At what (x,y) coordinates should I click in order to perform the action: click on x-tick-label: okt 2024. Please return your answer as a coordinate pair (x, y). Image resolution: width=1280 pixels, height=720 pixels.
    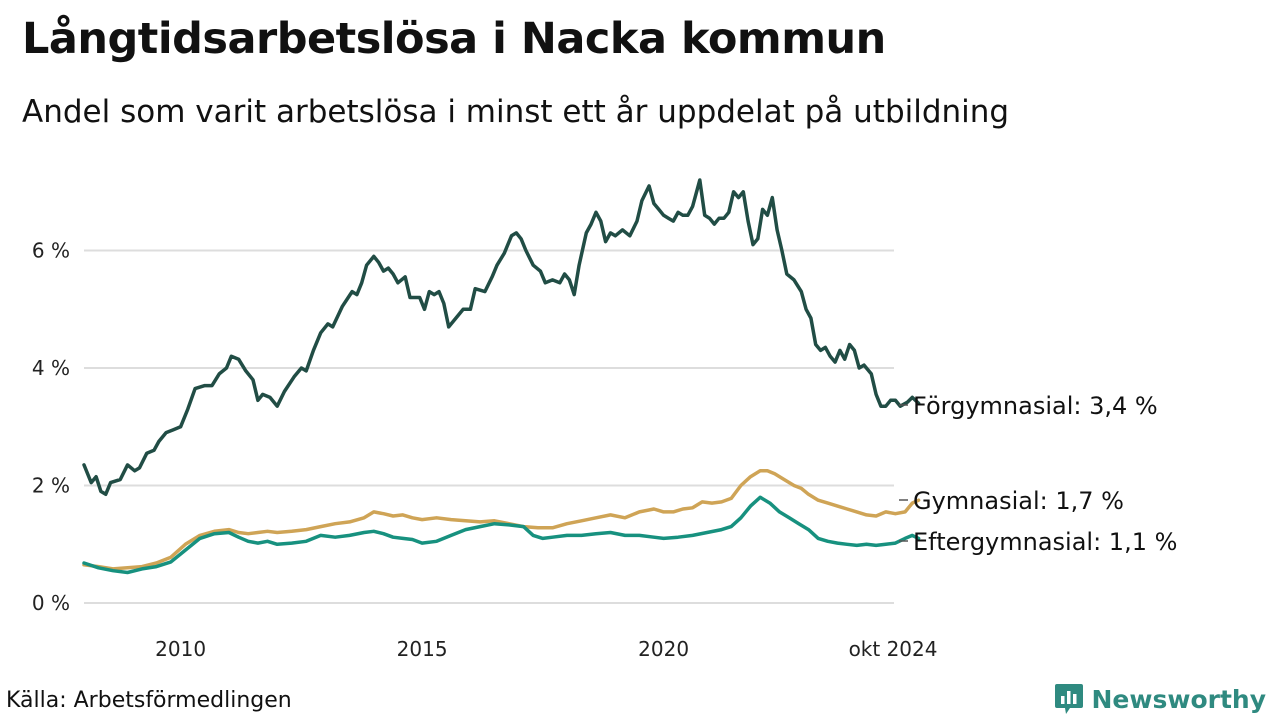
    Looking at the image, I should click on (893, 649).